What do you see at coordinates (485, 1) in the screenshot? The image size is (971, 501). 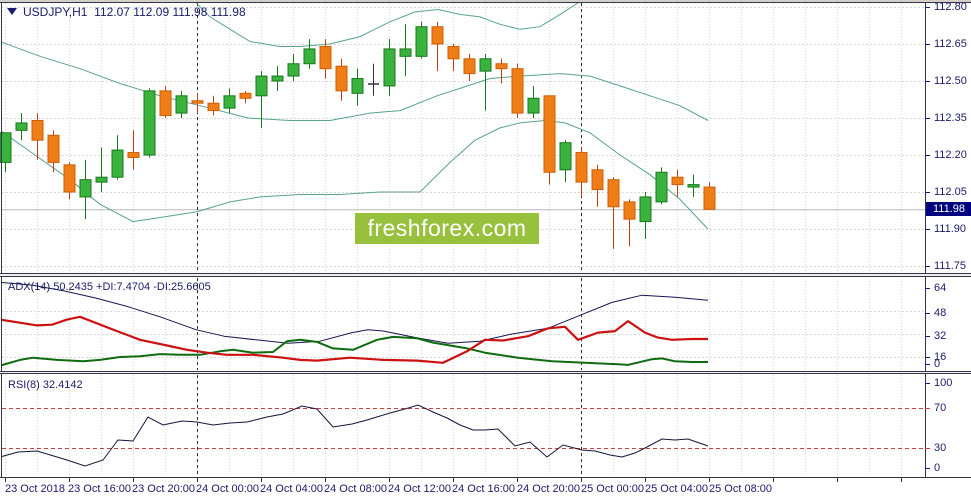 I see `window-edge-strip` at bounding box center [485, 1].